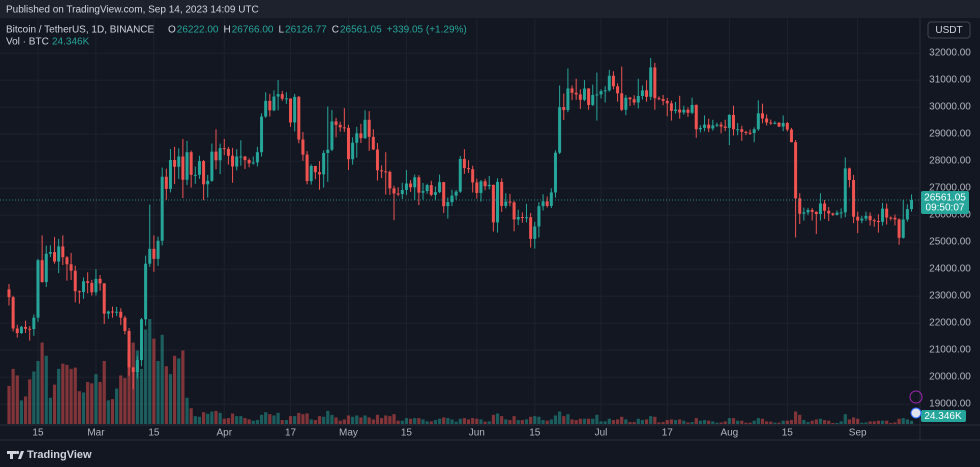 This screenshot has width=980, height=467. I want to click on legend-key: L, so click(281, 30).